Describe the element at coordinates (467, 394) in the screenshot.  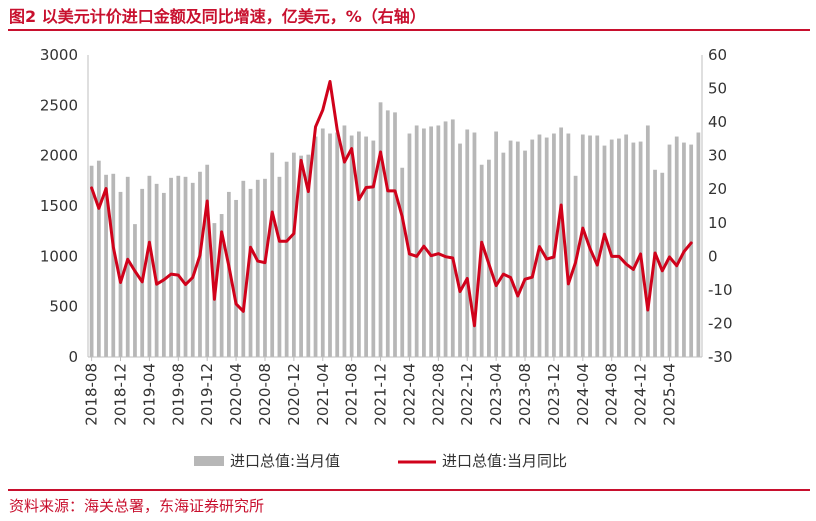
I see `x-tick-label: 2022-12` at that location.